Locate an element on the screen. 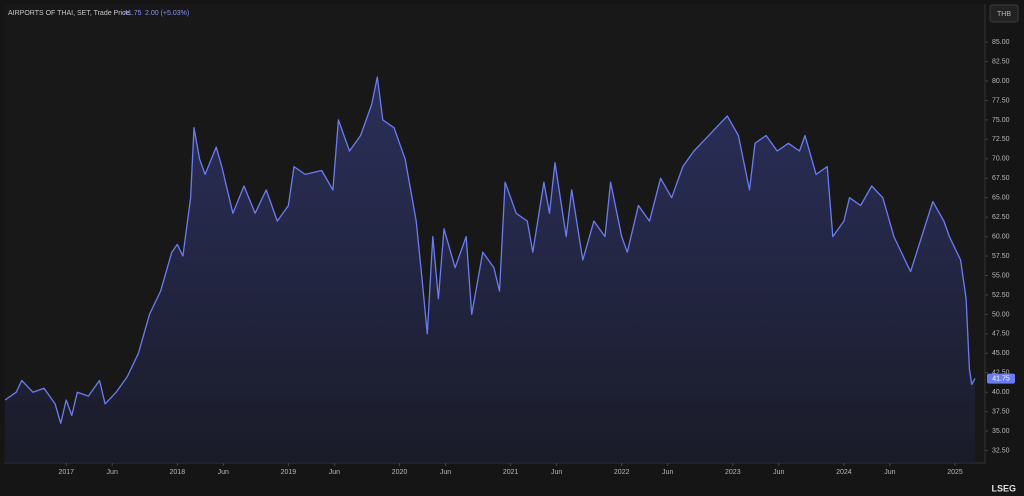 This screenshot has height=496, width=1024. brand-logo: LSEG is located at coordinates (1003, 488).